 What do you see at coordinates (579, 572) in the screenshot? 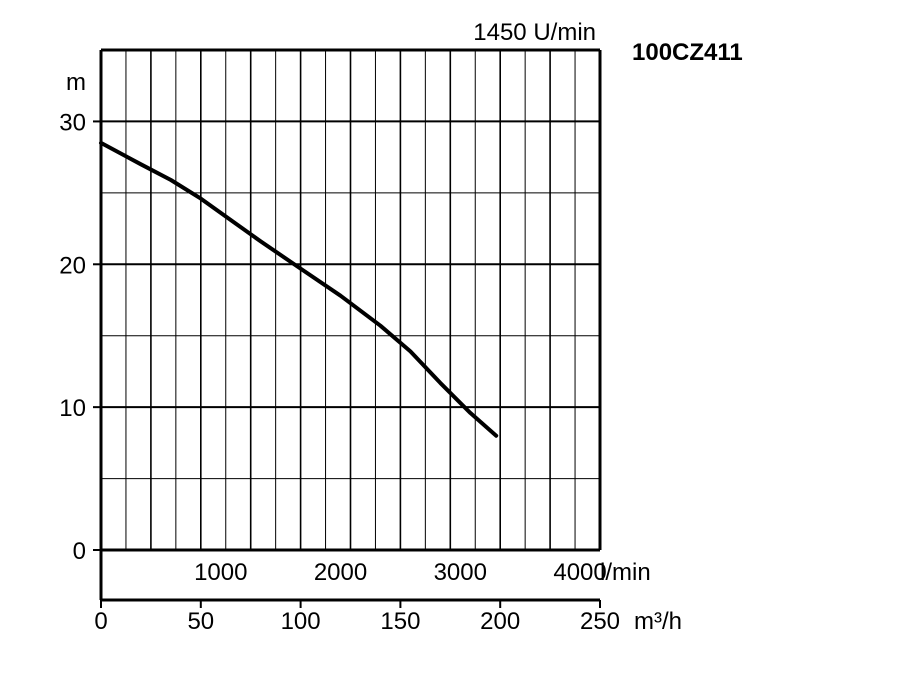
I see `x-secondary-tick-label: 4000` at bounding box center [579, 572].